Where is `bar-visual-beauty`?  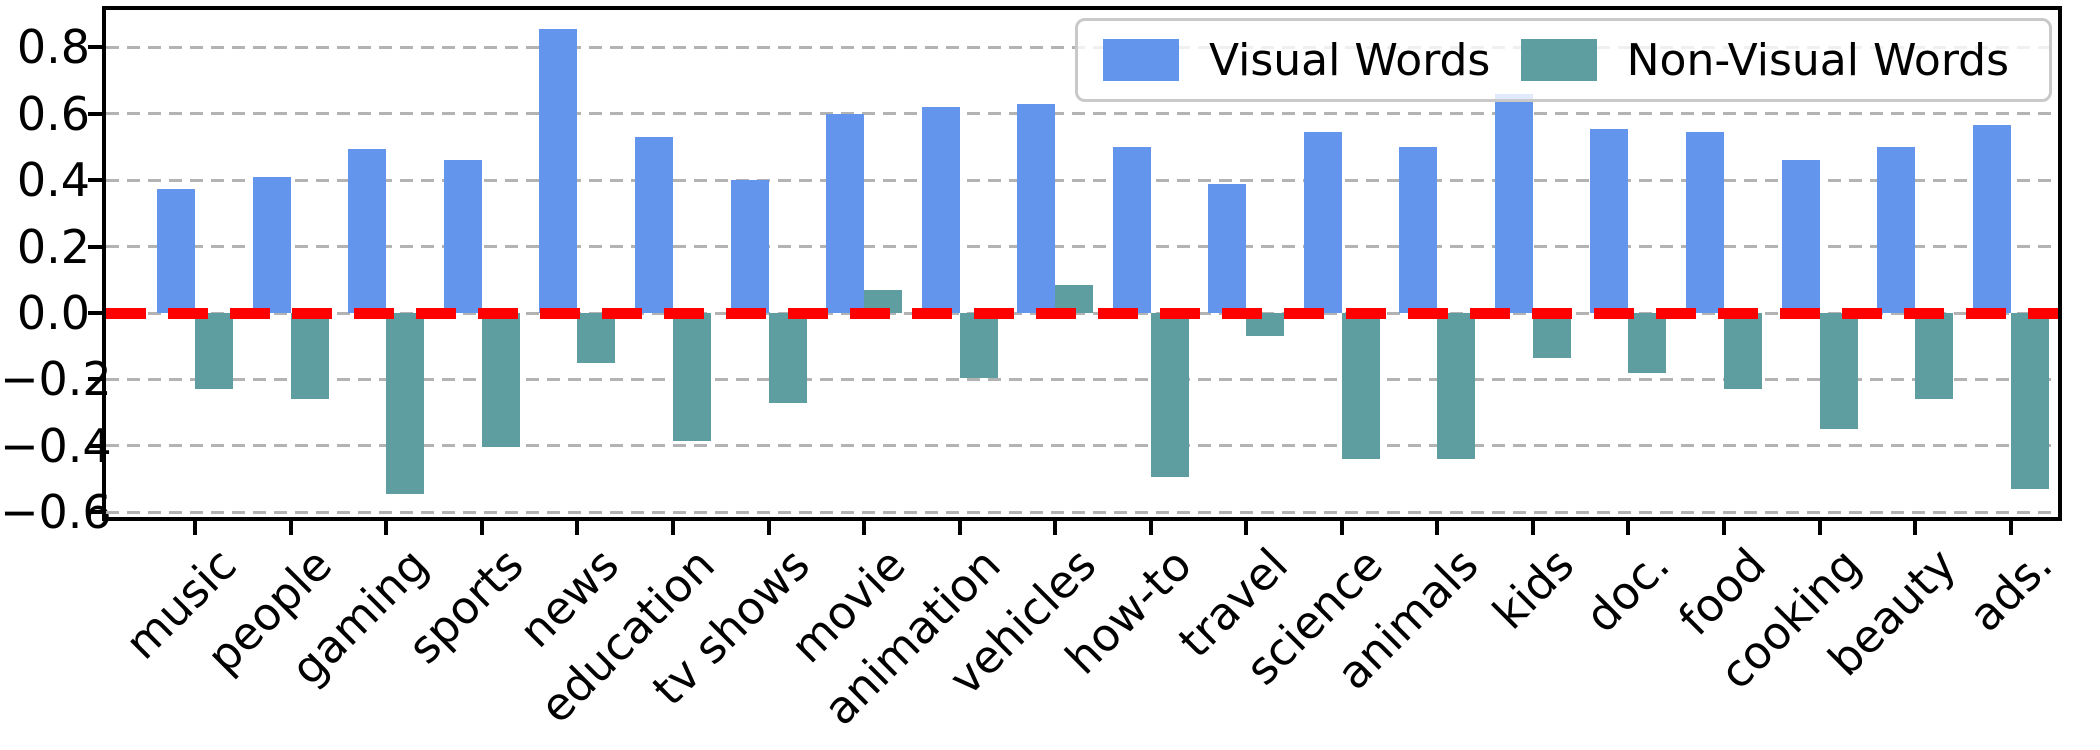 bar-visual-beauty is located at coordinates (1896, 230).